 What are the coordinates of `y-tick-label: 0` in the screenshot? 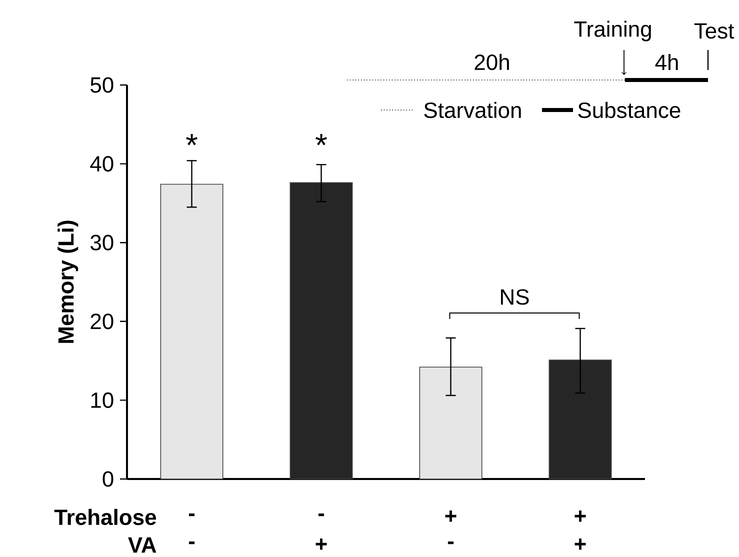 It's located at (108, 479).